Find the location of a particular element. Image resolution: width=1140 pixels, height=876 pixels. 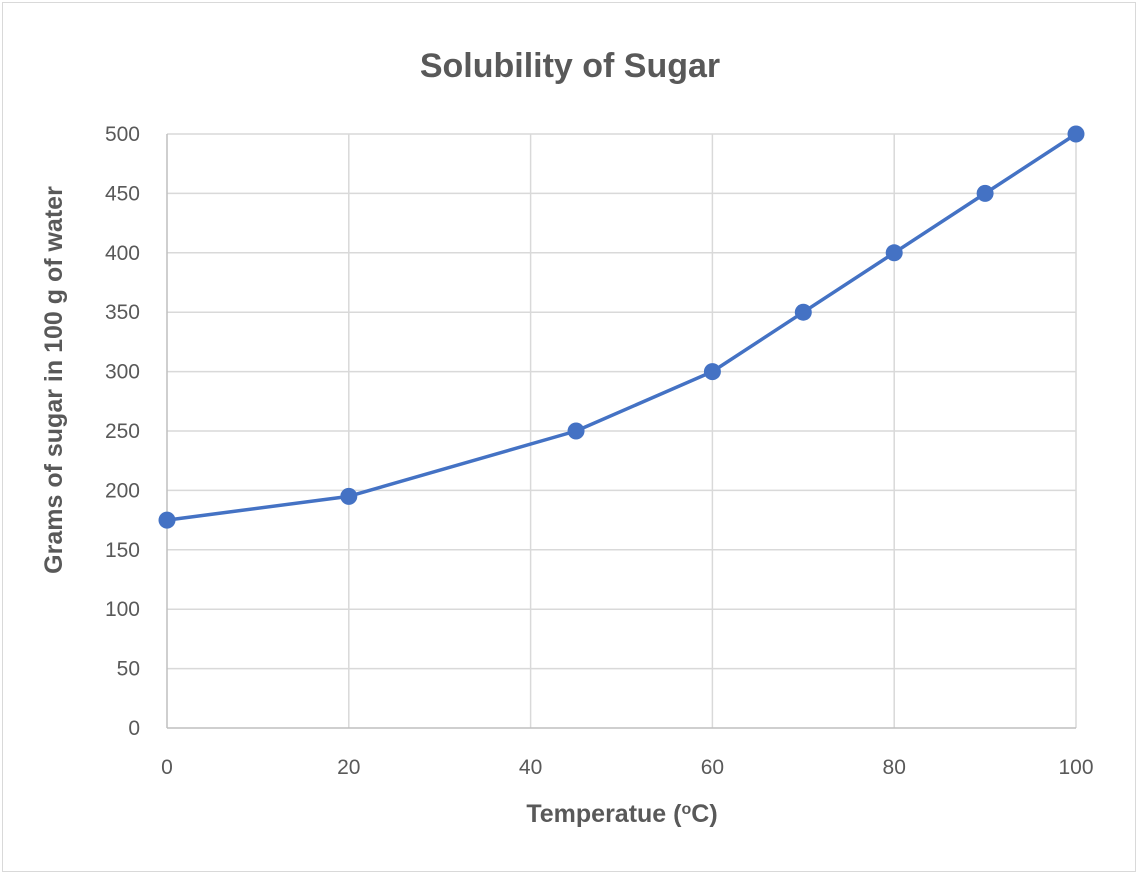

x-axis-title: Temperatue (oC) is located at coordinates (621, 814).